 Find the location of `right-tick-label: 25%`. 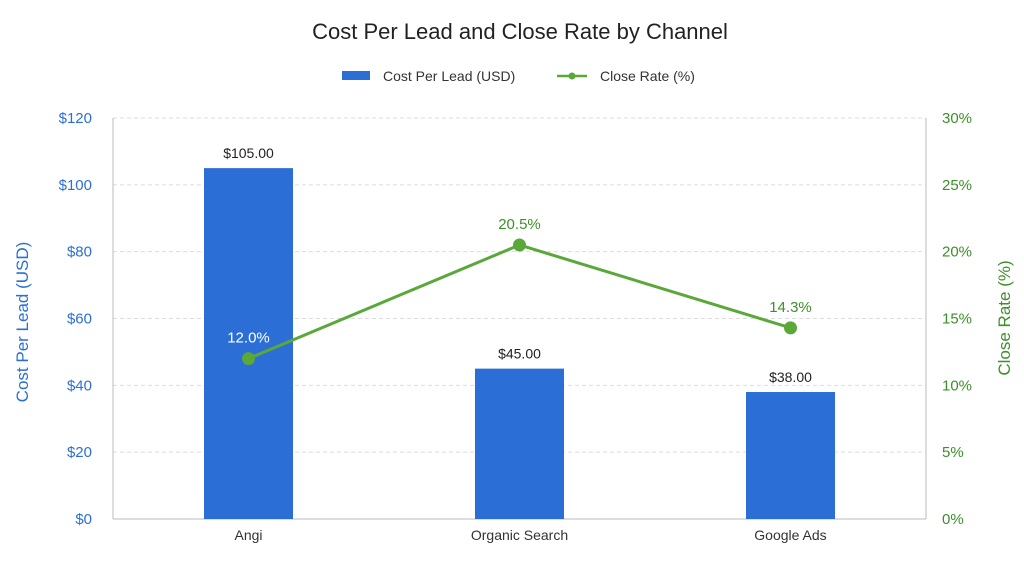

right-tick-label: 25% is located at coordinates (957, 185).